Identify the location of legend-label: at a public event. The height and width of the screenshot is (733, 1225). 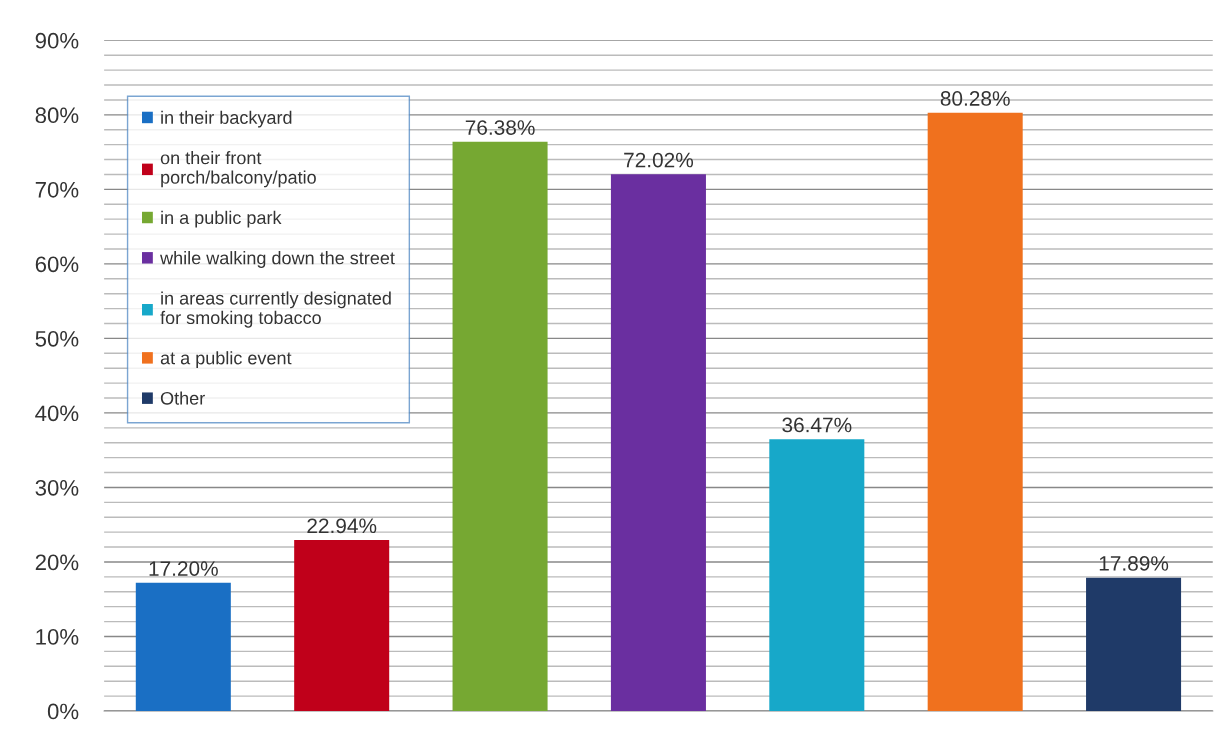
(226, 359).